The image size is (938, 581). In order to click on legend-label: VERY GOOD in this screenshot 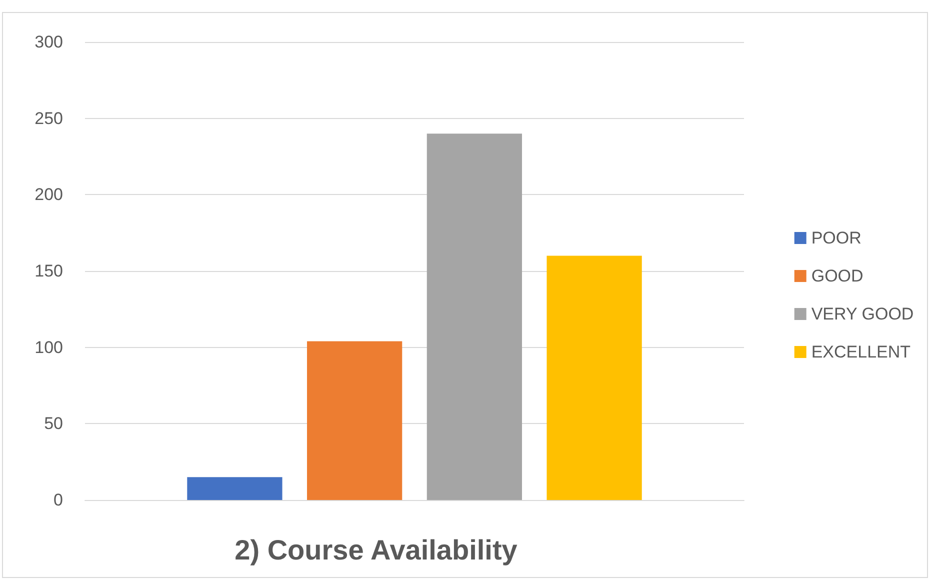, I will do `click(862, 314)`.